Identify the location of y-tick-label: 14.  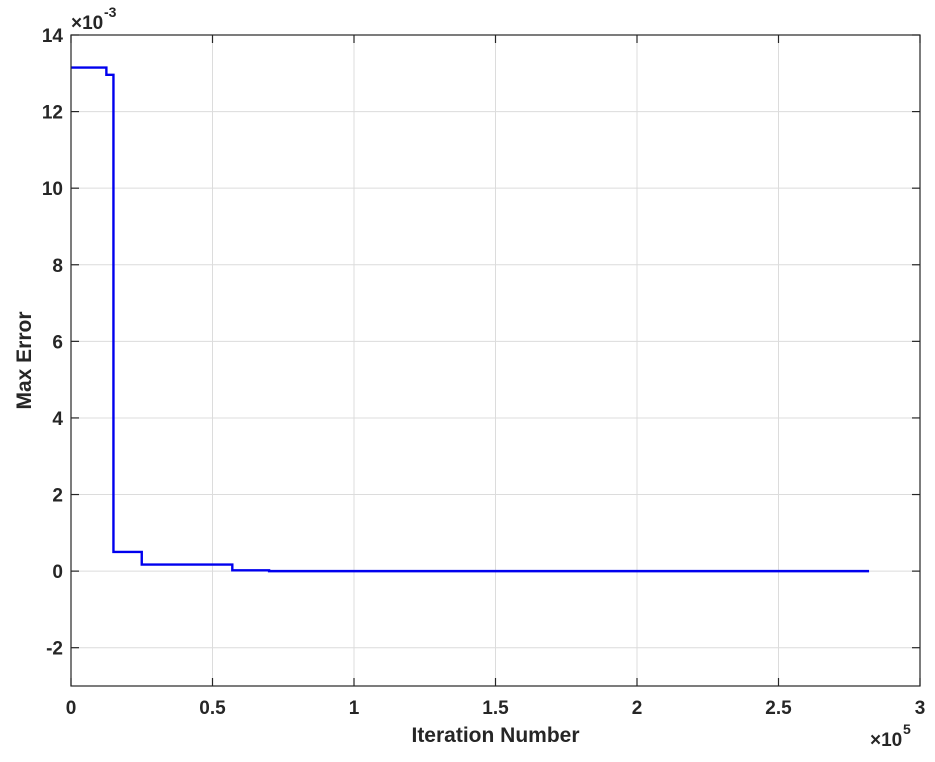
(53, 36).